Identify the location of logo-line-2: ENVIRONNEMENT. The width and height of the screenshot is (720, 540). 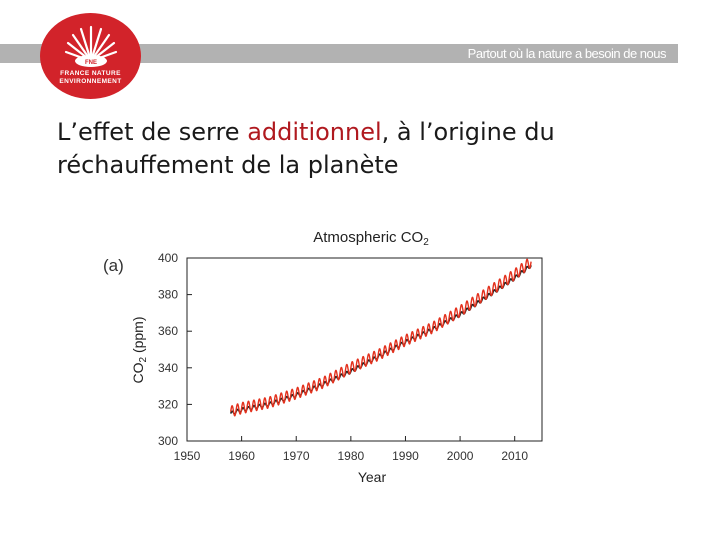
(90, 81).